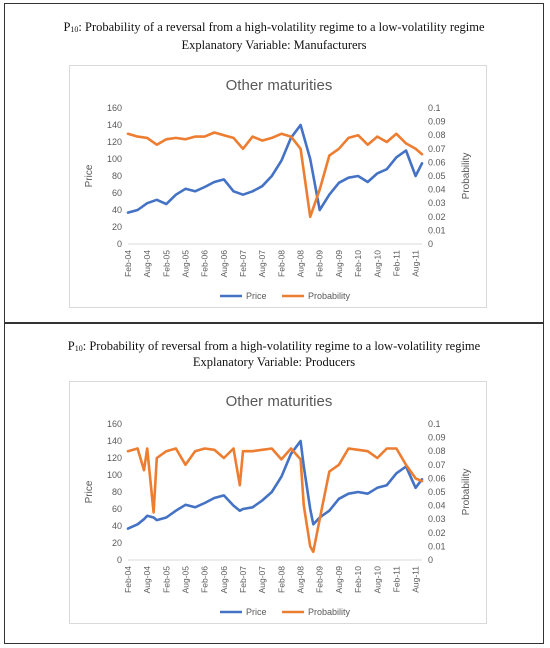 The image size is (550, 648). What do you see at coordinates (117, 509) in the screenshot?
I see `y-tick-label: 60` at bounding box center [117, 509].